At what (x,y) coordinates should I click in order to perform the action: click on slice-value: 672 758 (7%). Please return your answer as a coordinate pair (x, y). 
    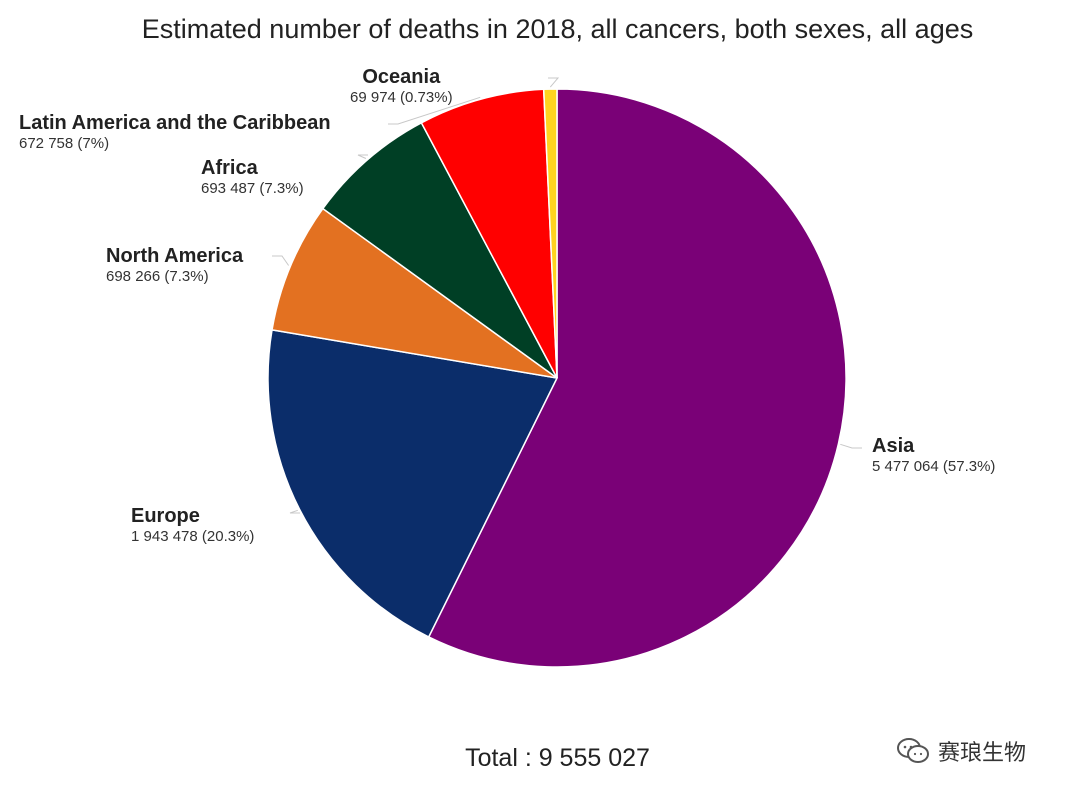
    Looking at the image, I should click on (64, 143).